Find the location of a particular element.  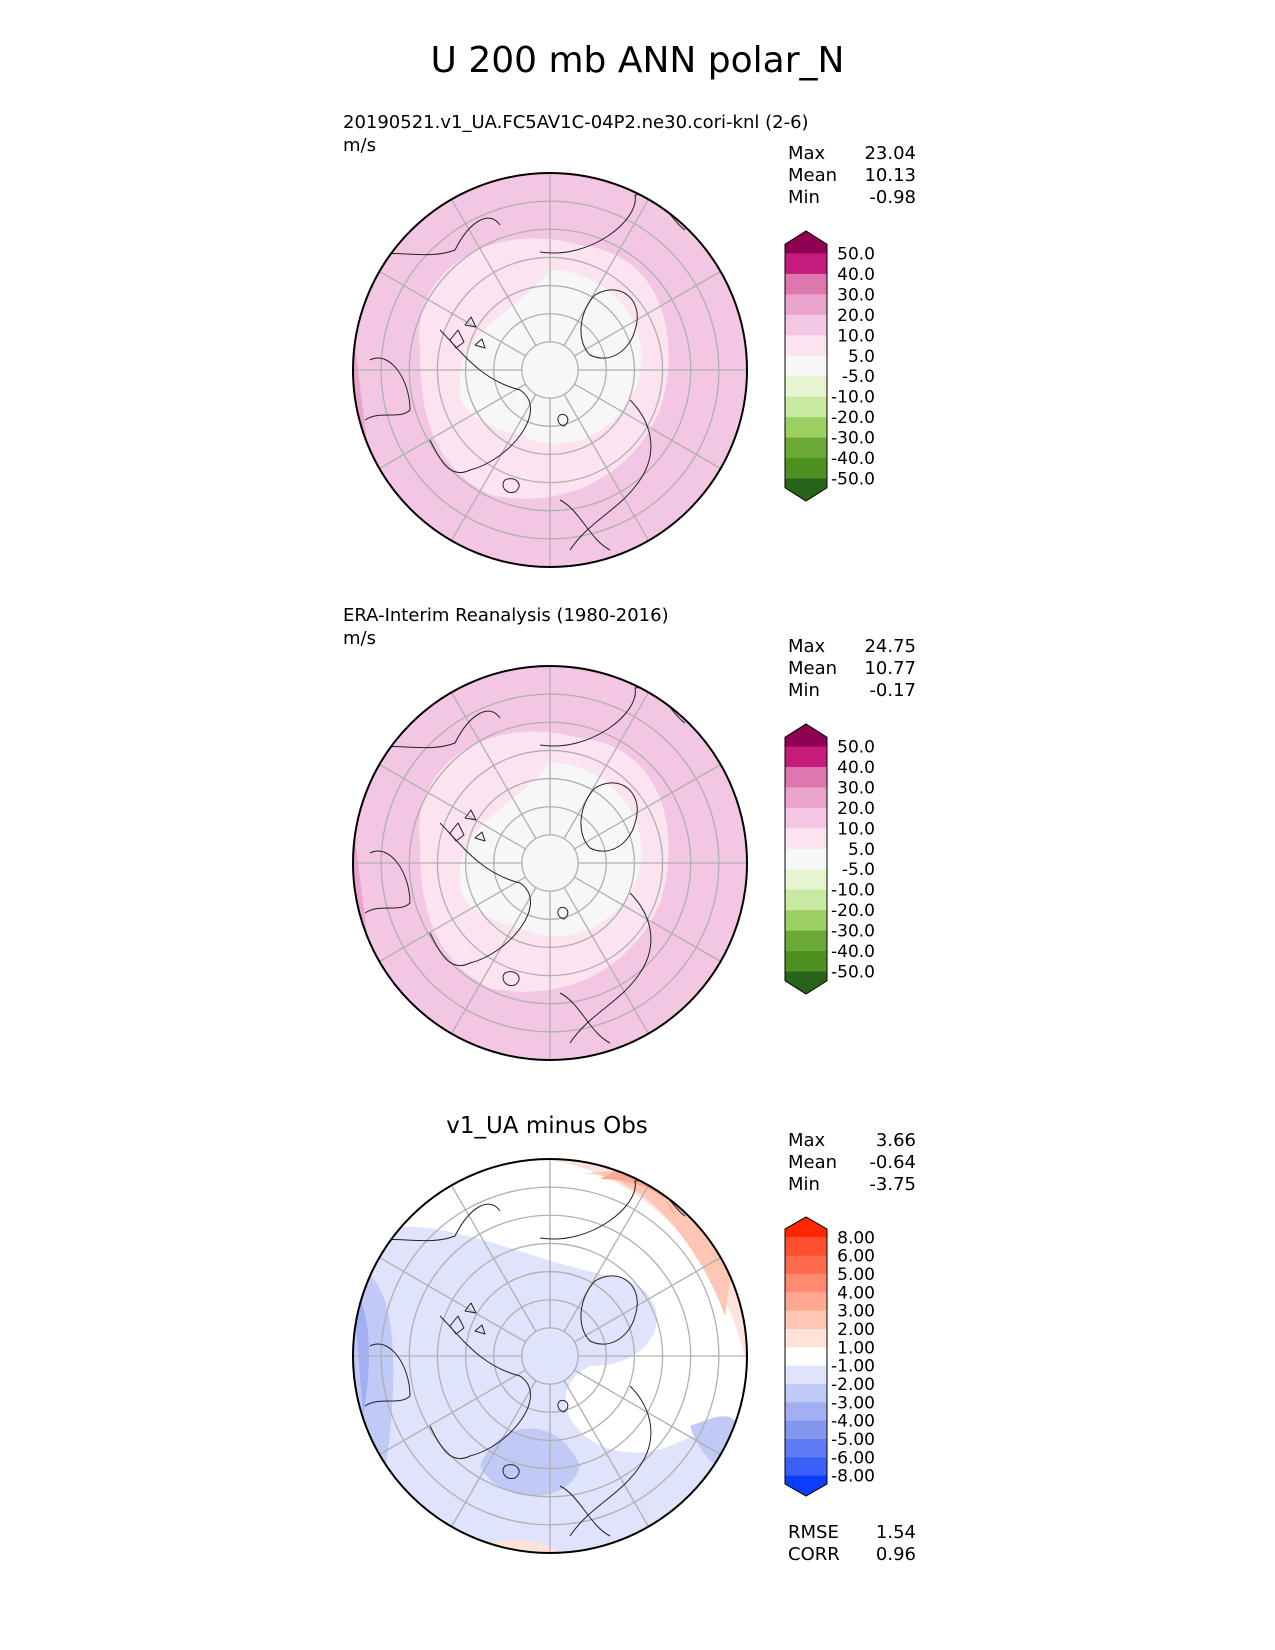

colorbar-tick-label: 40.0 is located at coordinates (856, 275).